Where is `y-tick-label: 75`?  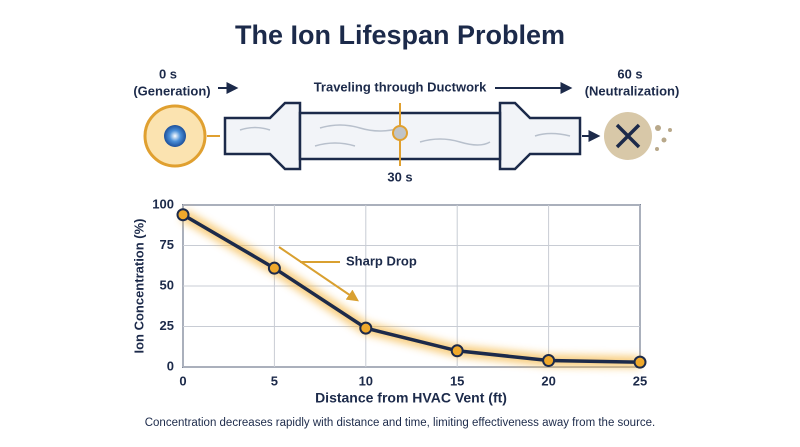 y-tick-label: 75 is located at coordinates (167, 244).